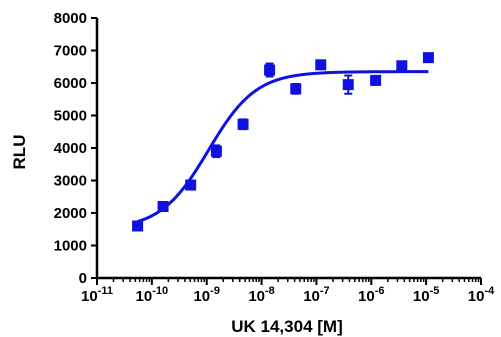  Describe the element at coordinates (316, 295) in the screenshot. I see `x-tick-label: 10⁻⁷` at that location.